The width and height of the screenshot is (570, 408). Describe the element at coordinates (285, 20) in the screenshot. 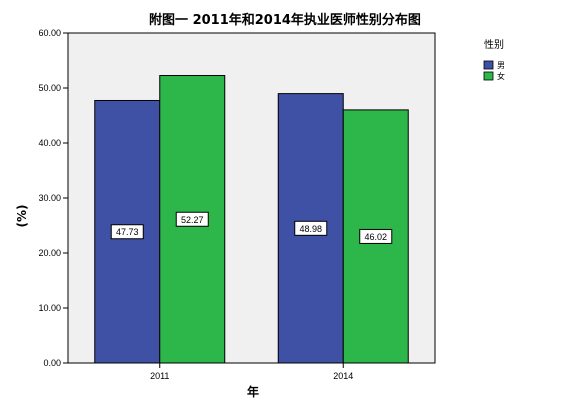

I see `chart-title: 附图一 2011年和2014年执业医师性别分布图` at that location.